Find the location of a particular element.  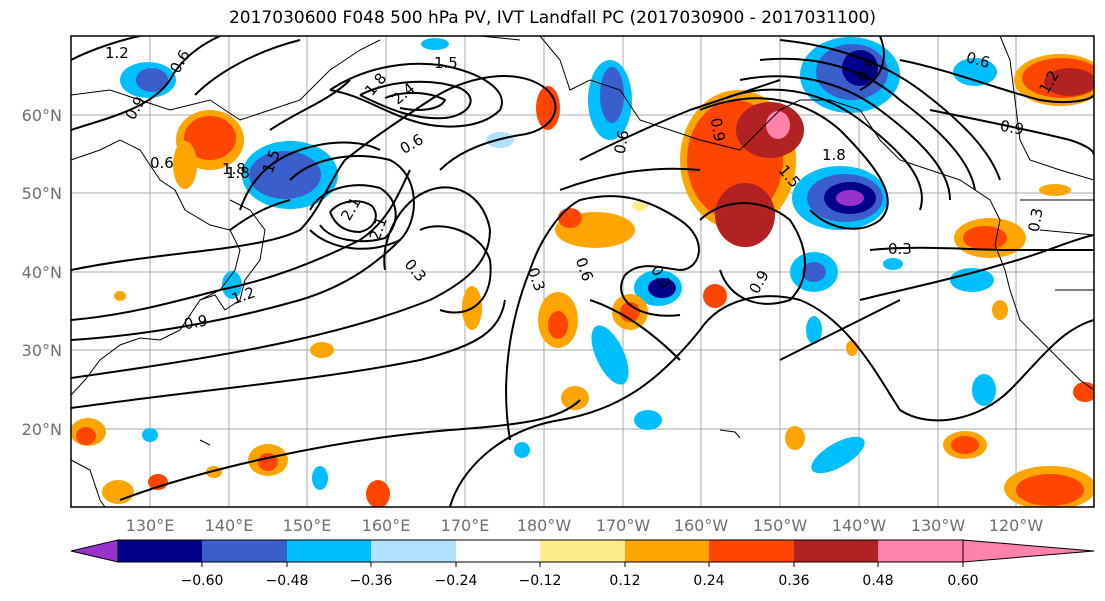

lat-label: 50°N is located at coordinates (42, 193).